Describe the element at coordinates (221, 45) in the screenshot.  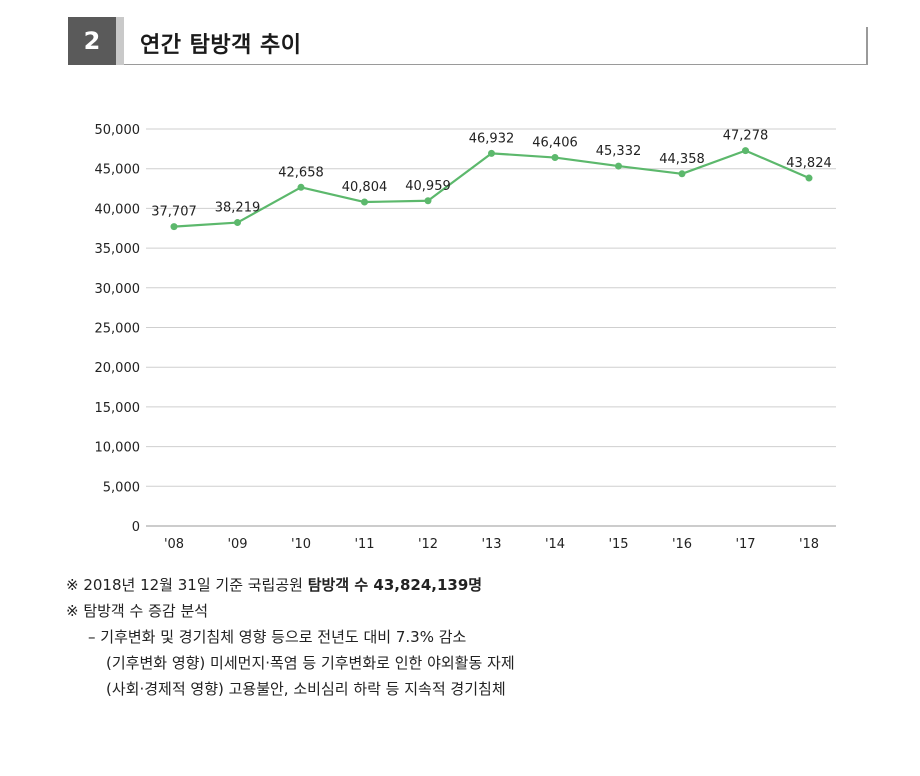
I see `section-title: 연간 탐방객 추이` at that location.